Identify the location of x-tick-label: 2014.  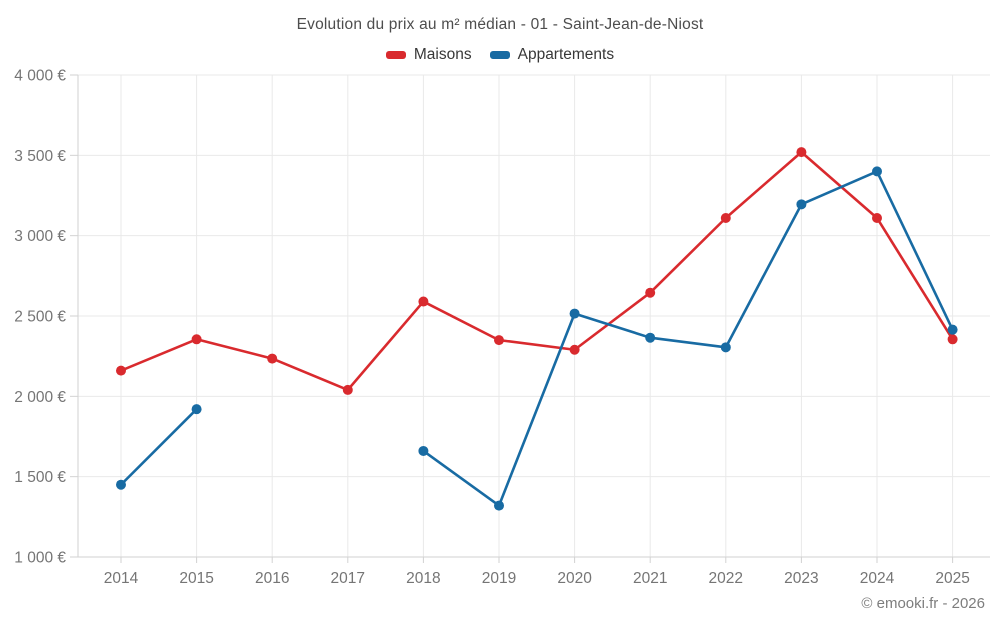
(121, 578).